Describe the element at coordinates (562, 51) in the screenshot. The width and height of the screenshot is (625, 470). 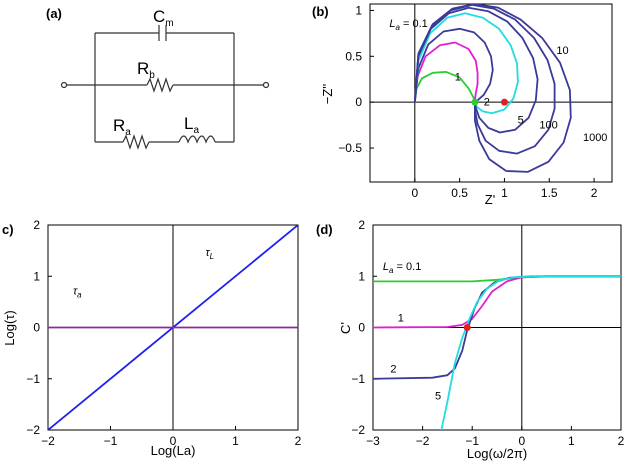
I see `curve-label: 10` at that location.